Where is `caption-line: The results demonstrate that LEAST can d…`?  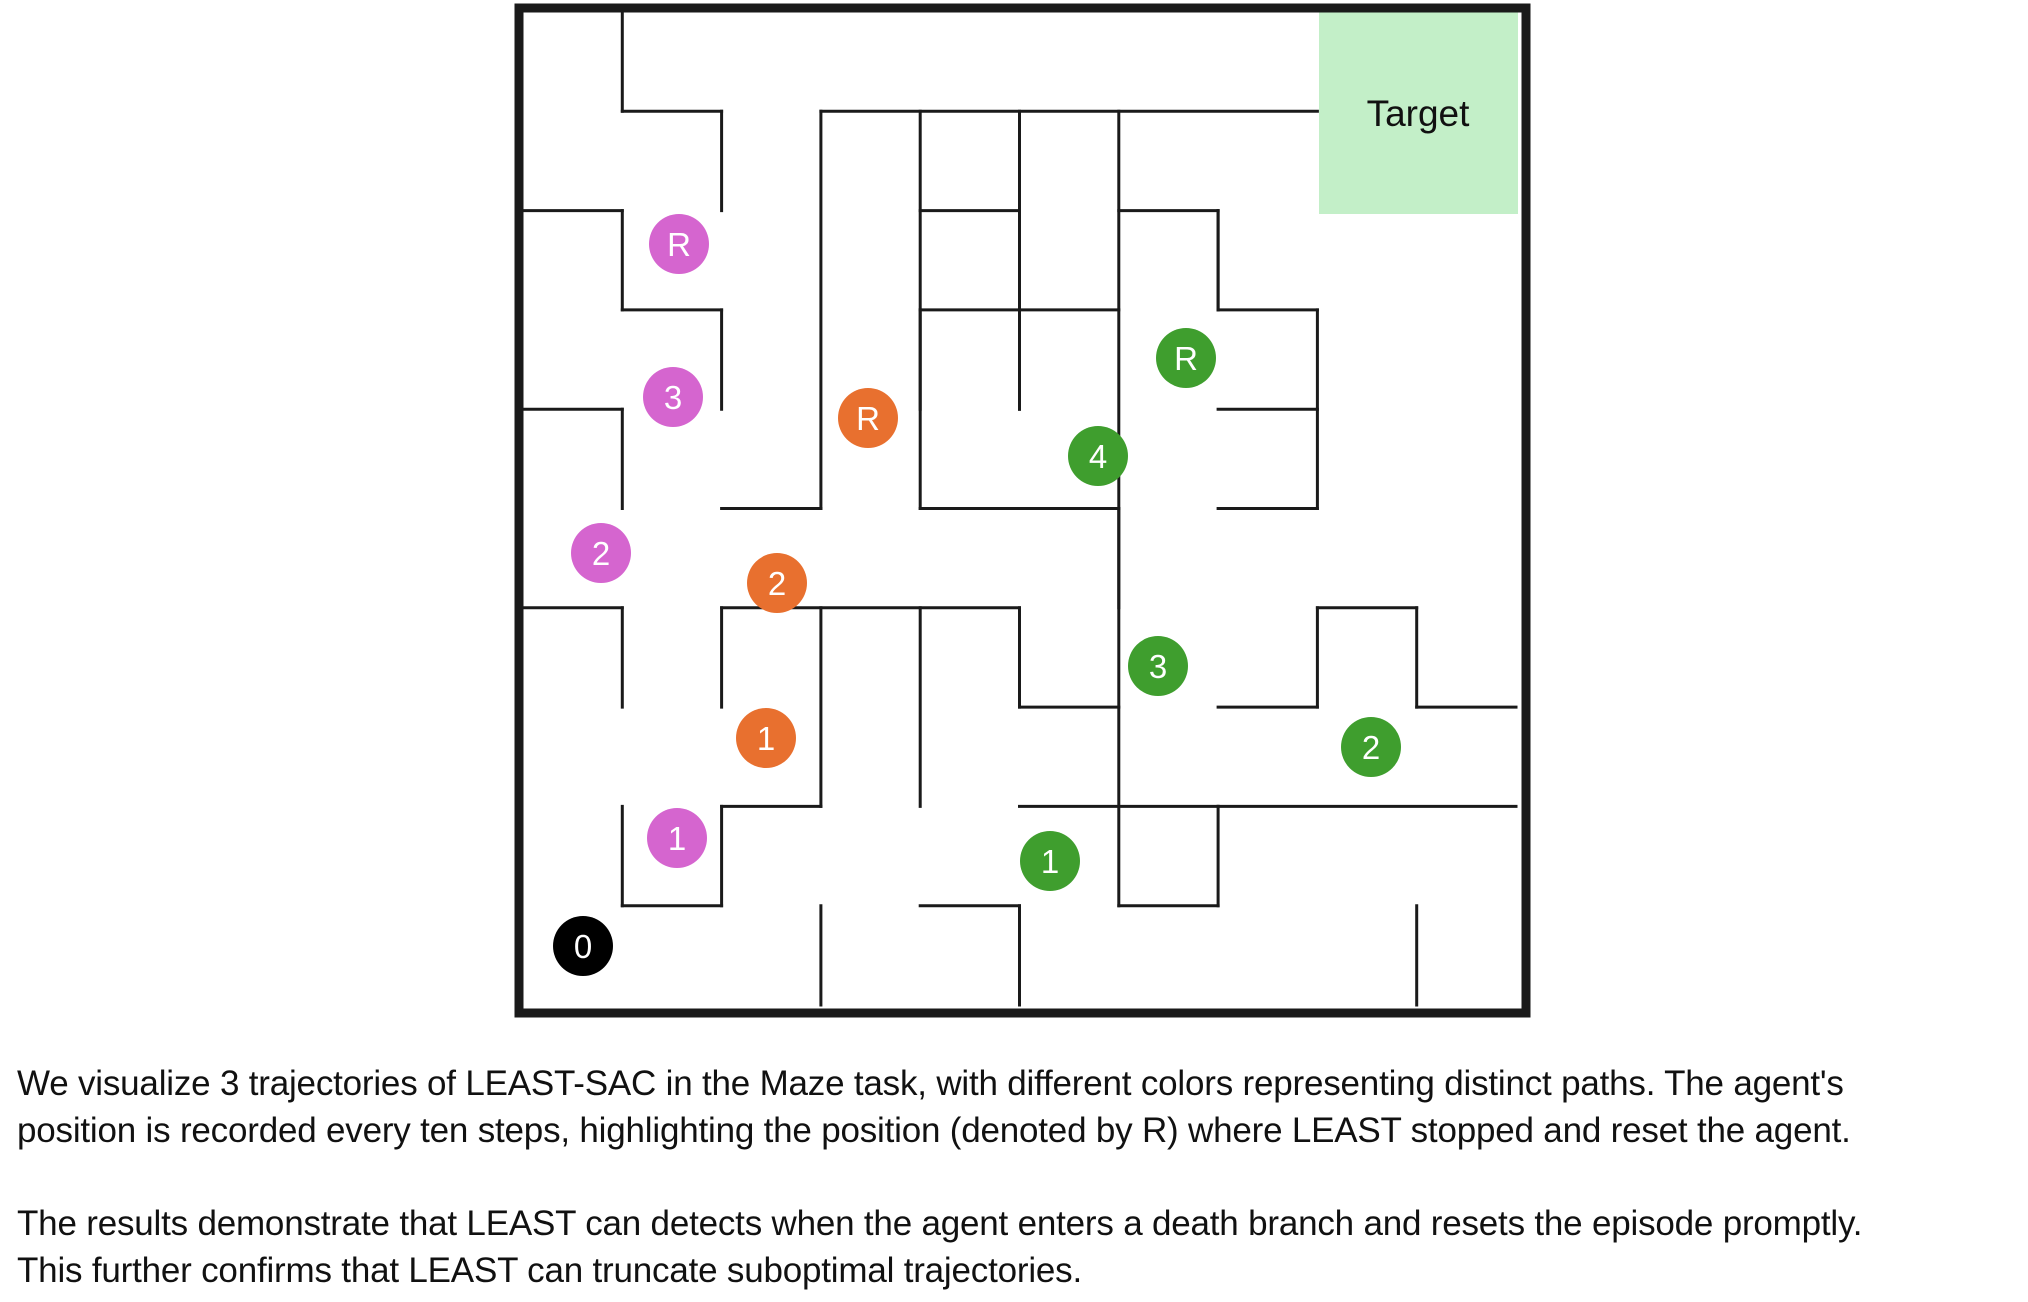
caption-line: The results demonstrate that LEAST can d… is located at coordinates (940, 1223).